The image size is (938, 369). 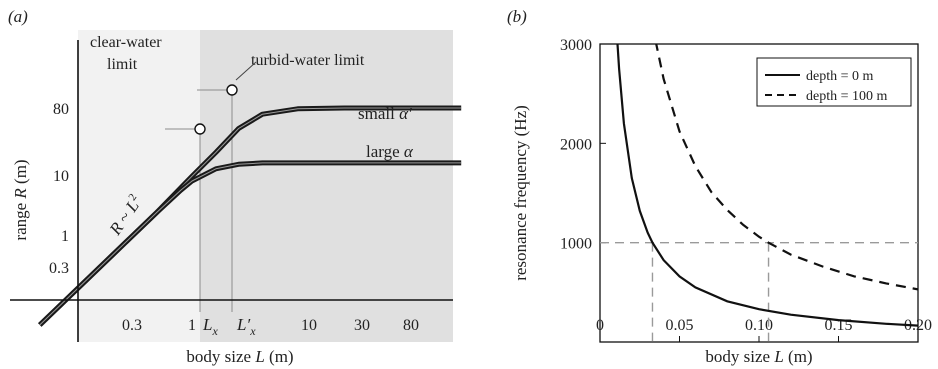 What do you see at coordinates (680, 325) in the screenshot?
I see `b-x-tick: 0.05` at bounding box center [680, 325].